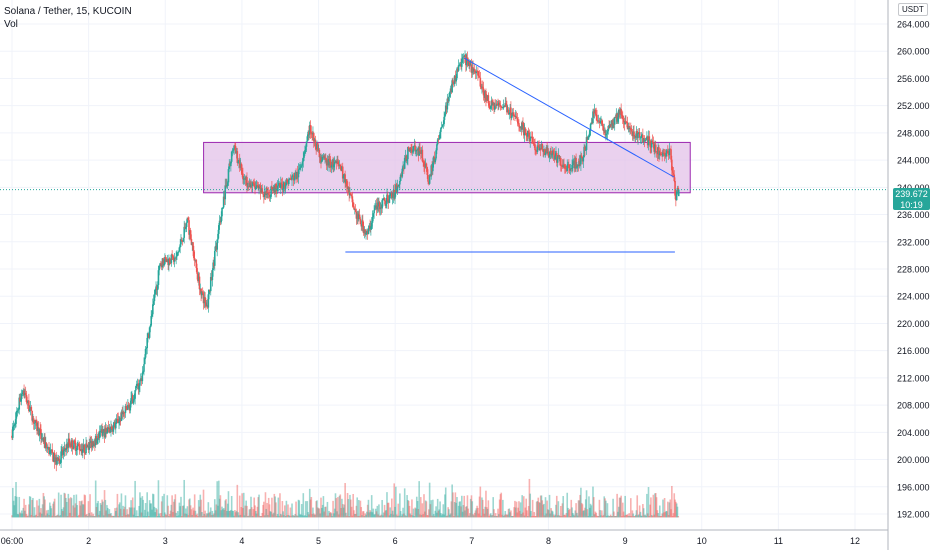 This screenshot has height=550, width=932. I want to click on currency-unit-badge: USDT, so click(913, 9).